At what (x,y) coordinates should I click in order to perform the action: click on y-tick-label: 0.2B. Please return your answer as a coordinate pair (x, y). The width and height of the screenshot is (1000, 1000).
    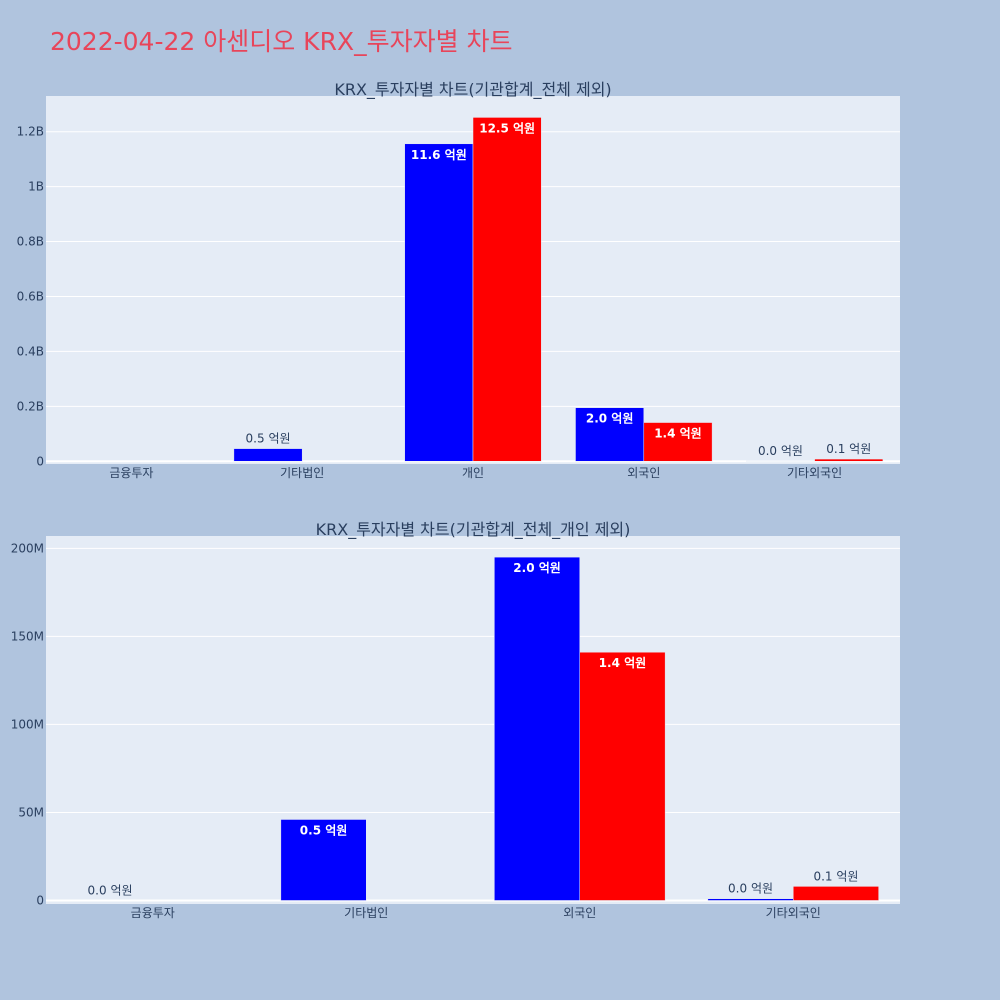
    Looking at the image, I should click on (30, 406).